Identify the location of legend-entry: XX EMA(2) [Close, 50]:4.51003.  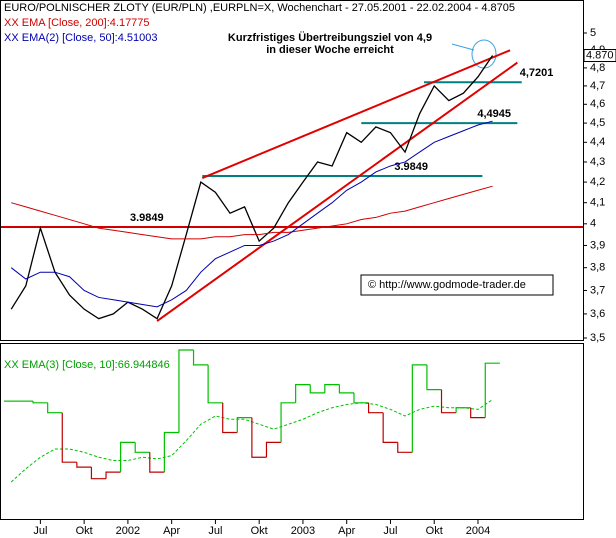
(80, 38).